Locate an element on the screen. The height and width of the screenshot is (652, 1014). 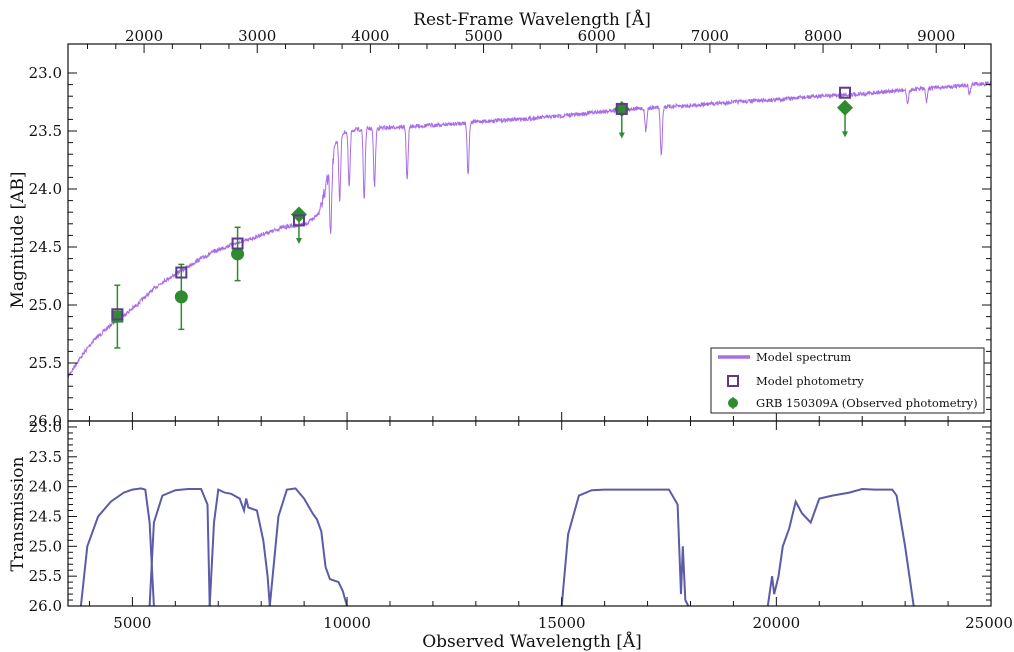
legend-label-model-photometry: Model photometry is located at coordinates (810, 381).